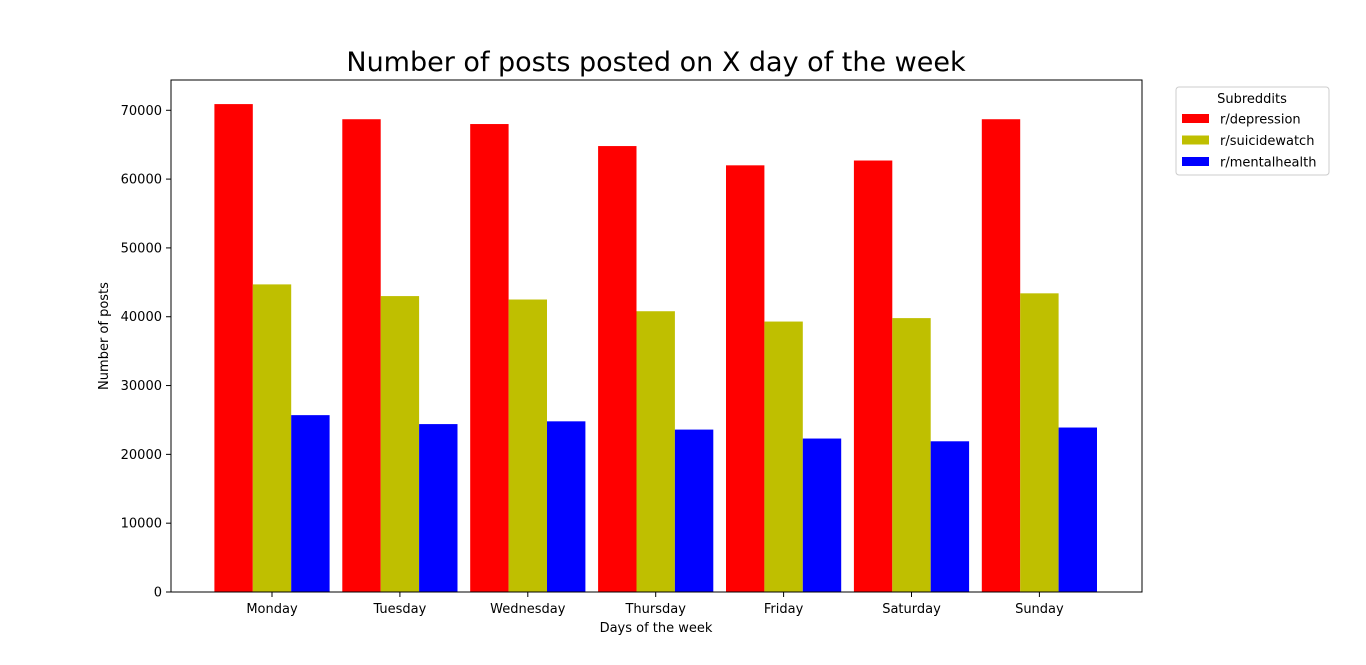 Image resolution: width=1366 pixels, height=665 pixels. What do you see at coordinates (272, 438) in the screenshot?
I see `bar-r-suicidewatch-monday` at bounding box center [272, 438].